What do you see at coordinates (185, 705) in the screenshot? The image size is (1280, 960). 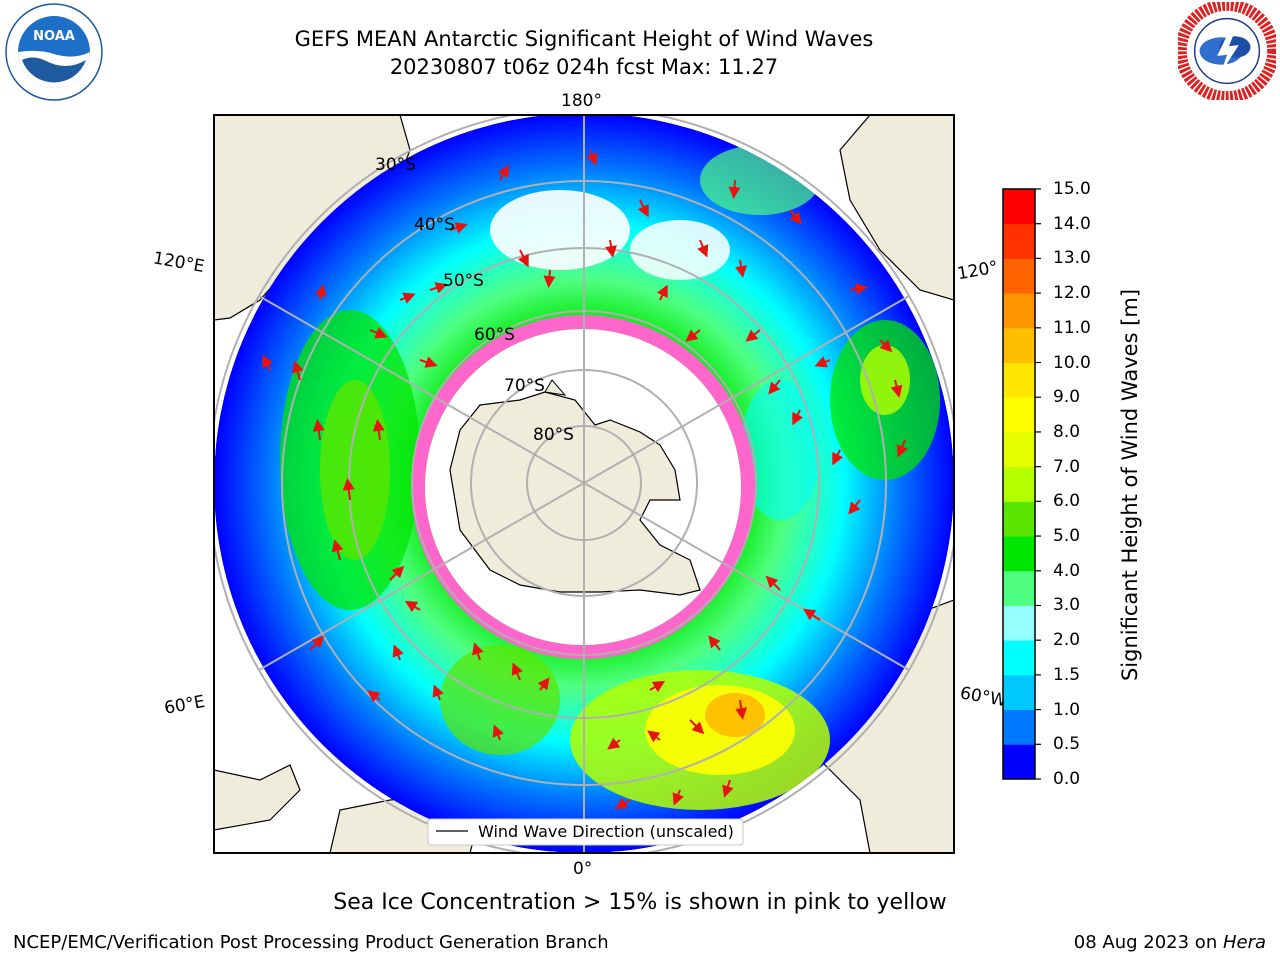 I see `lon-label-60e: 60°E` at bounding box center [185, 705].